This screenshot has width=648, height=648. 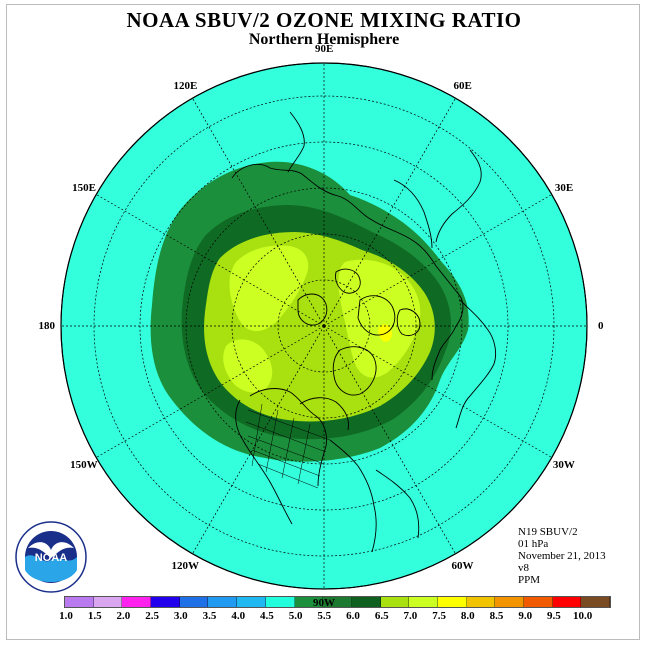 What do you see at coordinates (185, 86) in the screenshot?
I see `longitude-label: 120E` at bounding box center [185, 86].